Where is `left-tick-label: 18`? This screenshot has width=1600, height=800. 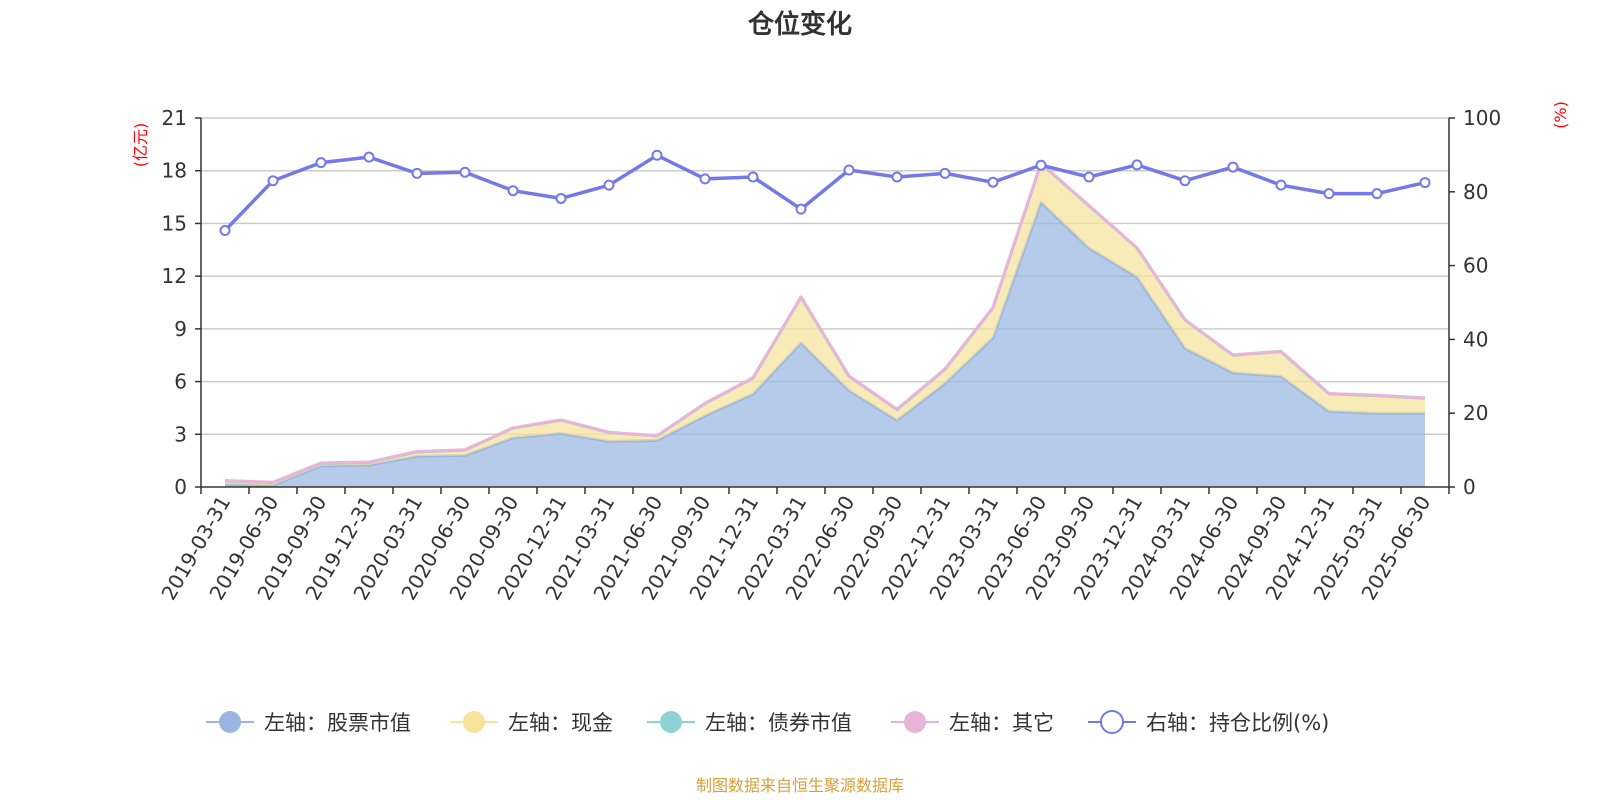 left-tick-label: 18 is located at coordinates (174, 171).